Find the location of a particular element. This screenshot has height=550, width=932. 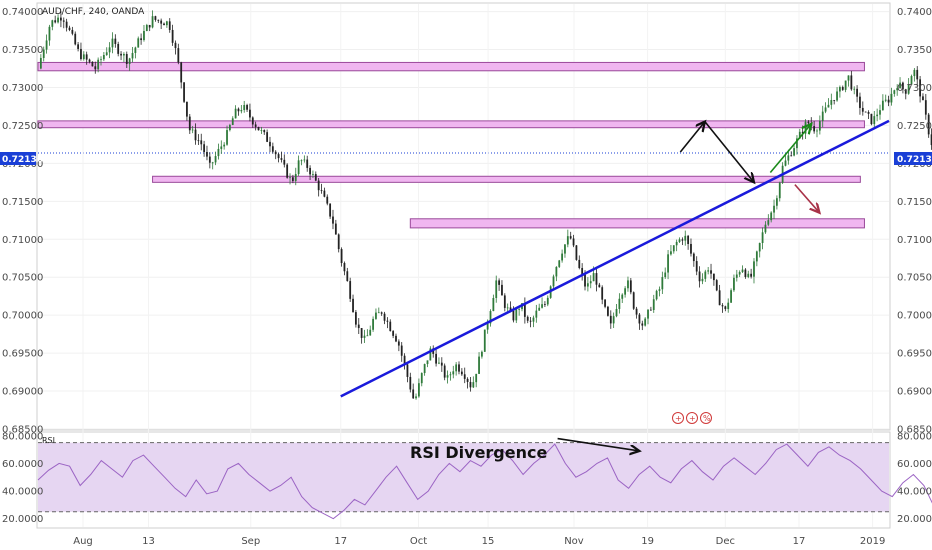

time-tick-label: 17 is located at coordinates (799, 541).